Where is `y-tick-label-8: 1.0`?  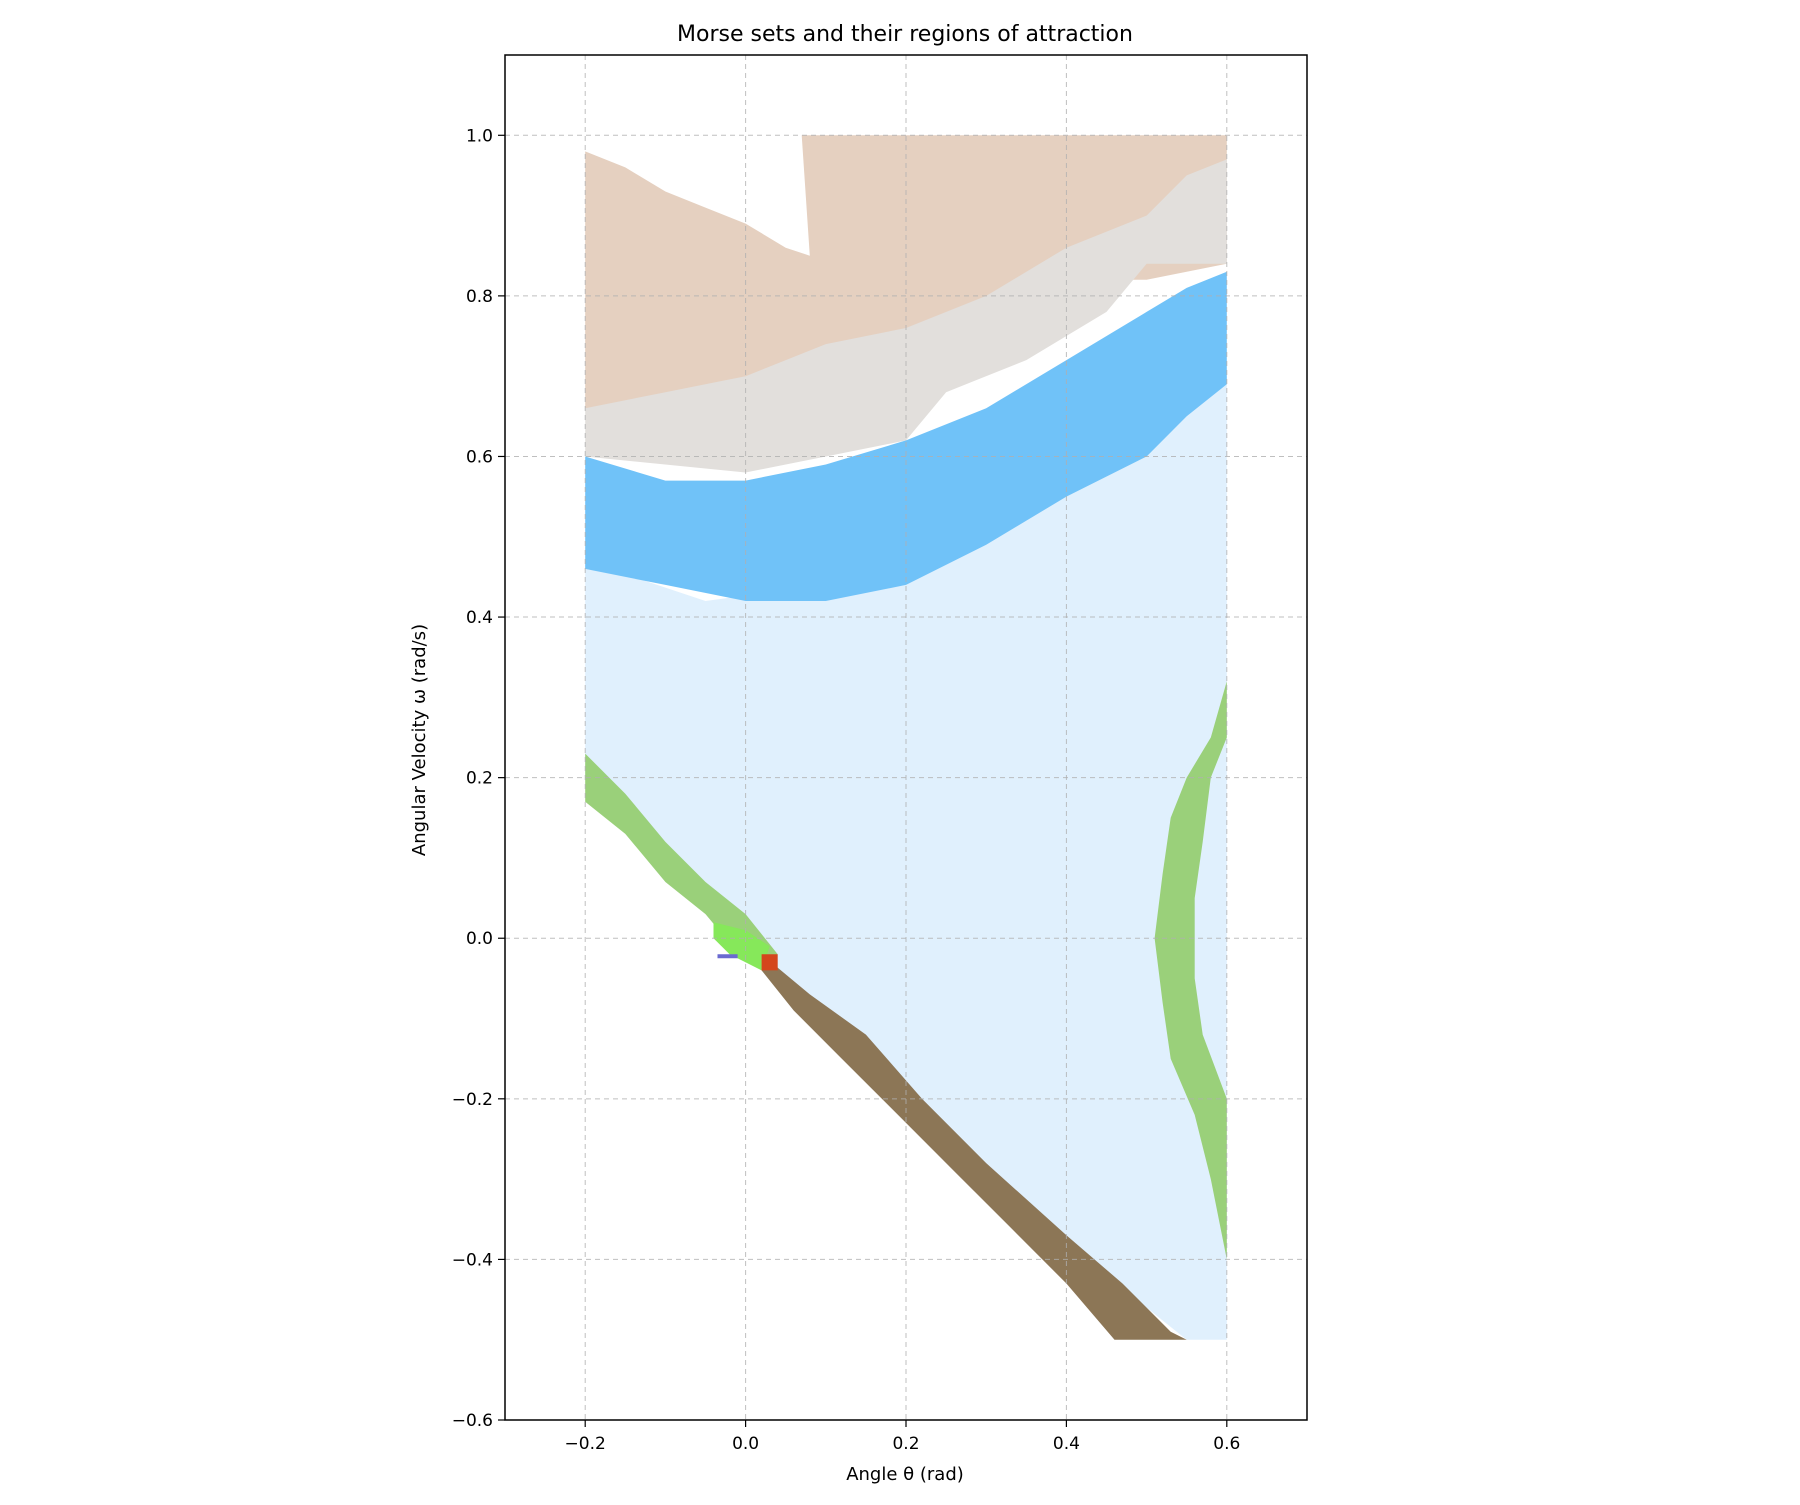 y-tick-label-8: 1.0 is located at coordinates (479, 136).